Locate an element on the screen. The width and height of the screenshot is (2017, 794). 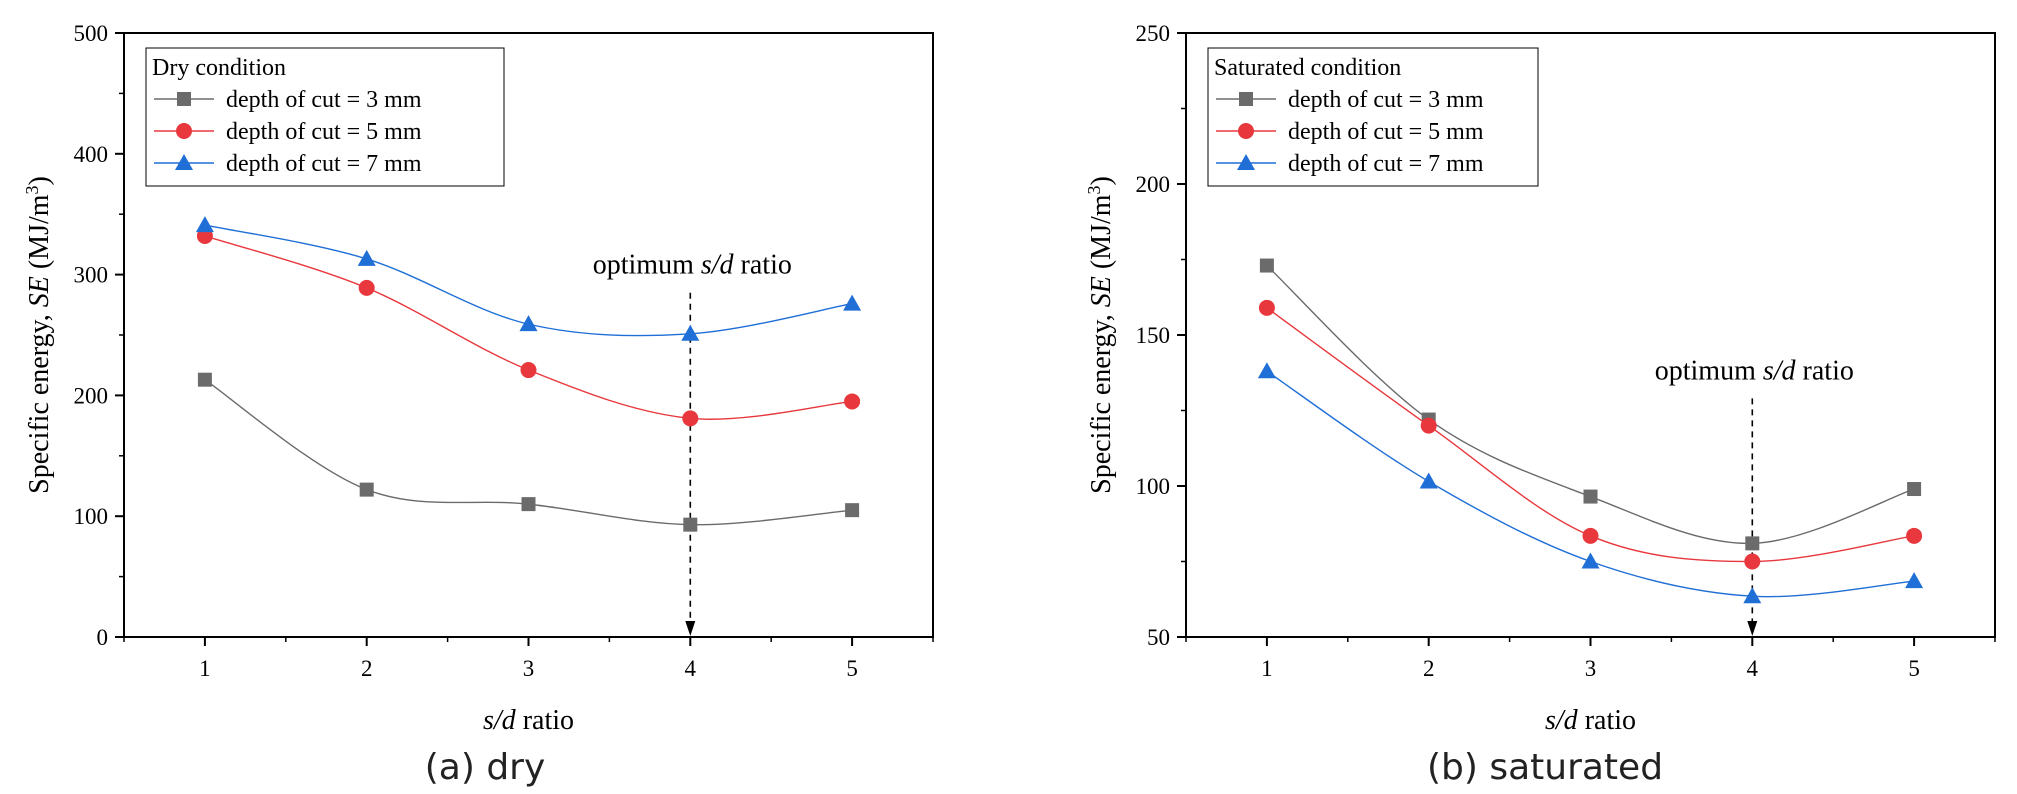
legend-title: Dry condition is located at coordinates (219, 68).